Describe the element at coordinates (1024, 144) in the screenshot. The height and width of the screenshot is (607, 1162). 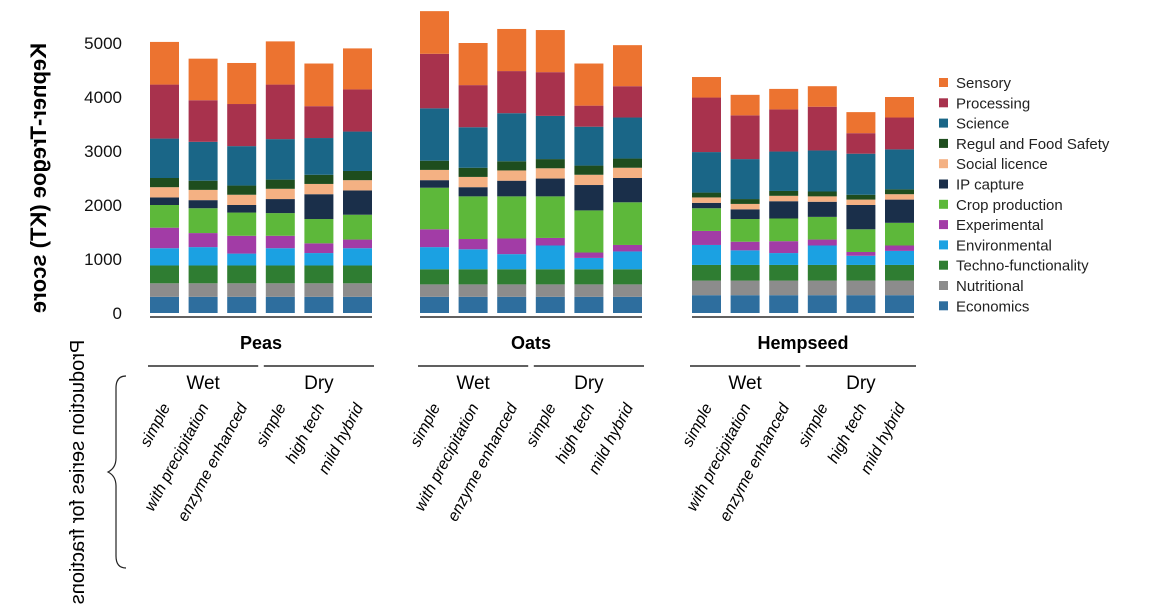
I see `legend-item: Regul and Food Safety` at that location.